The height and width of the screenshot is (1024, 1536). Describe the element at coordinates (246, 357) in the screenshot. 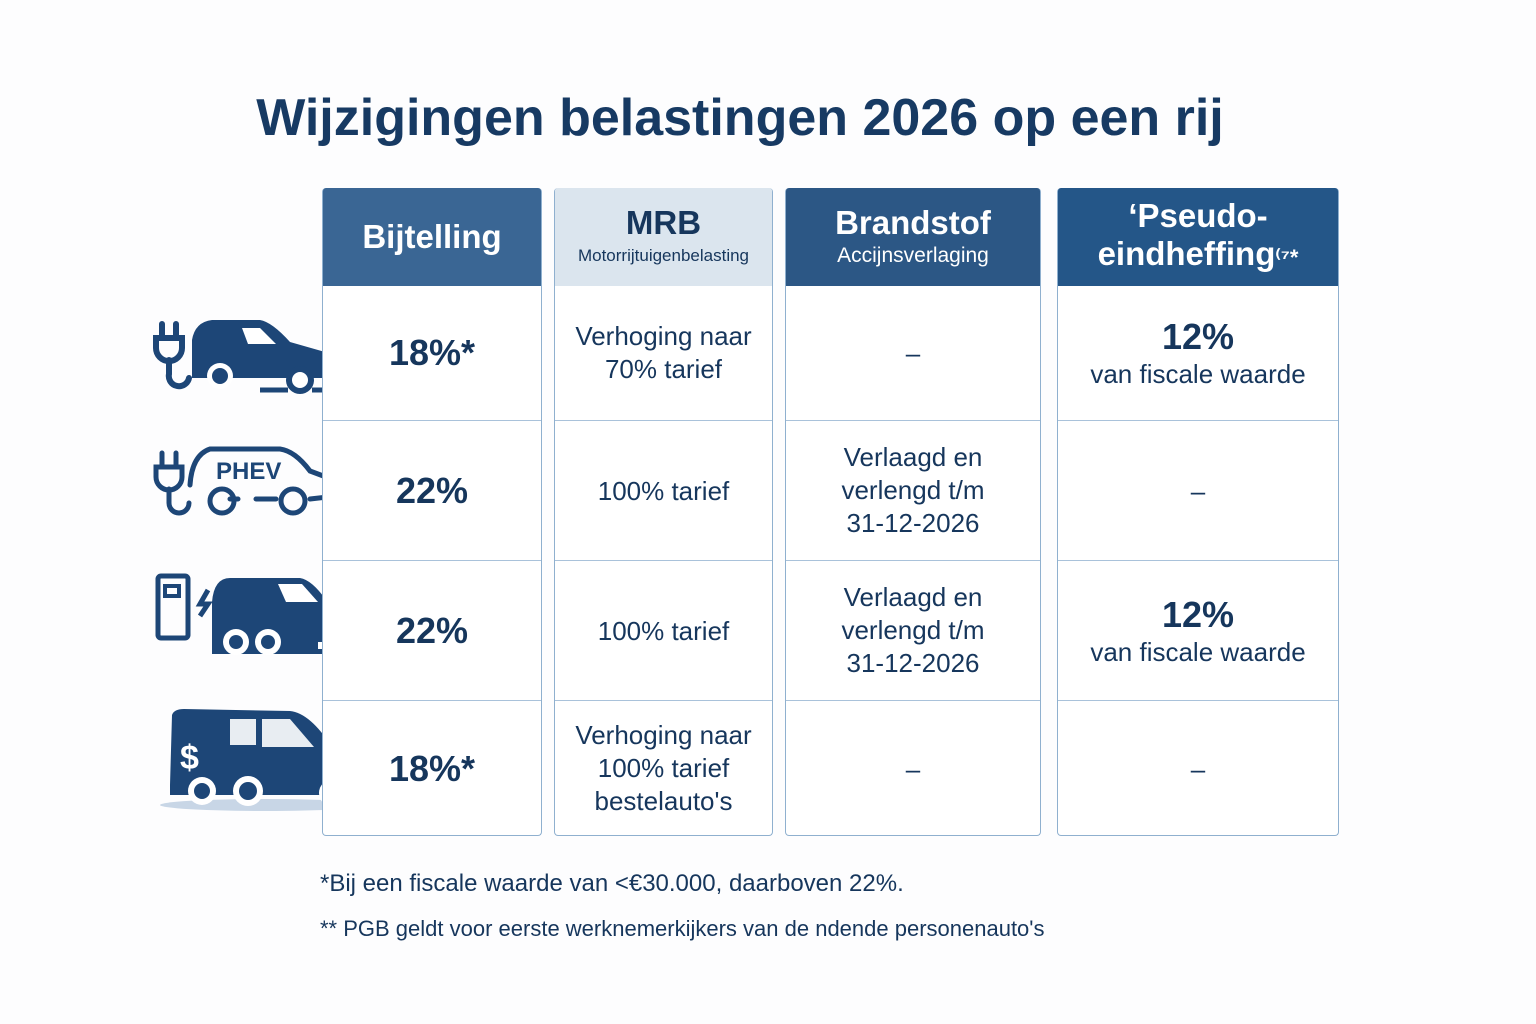

I see `electric-car-plug-icon` at that location.